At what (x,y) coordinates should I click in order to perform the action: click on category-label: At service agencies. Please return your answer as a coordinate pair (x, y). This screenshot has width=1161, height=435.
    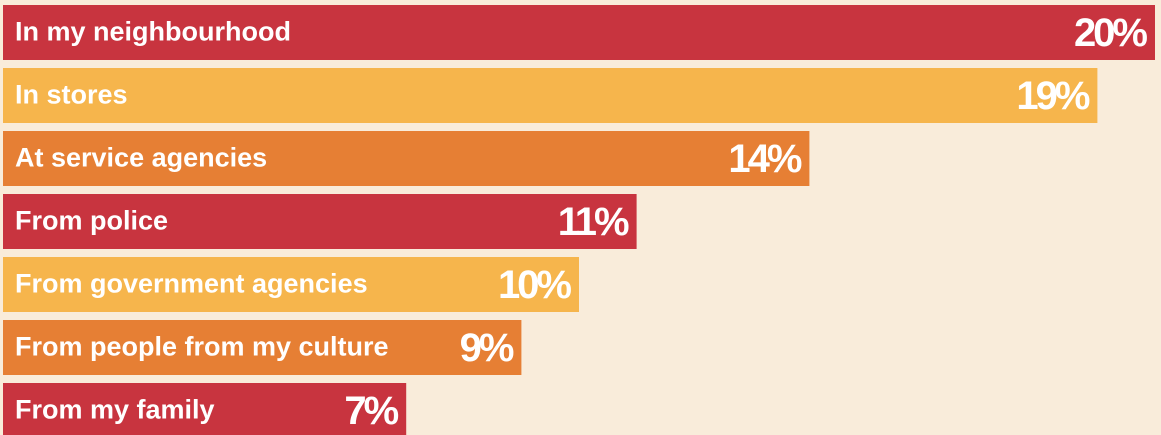
    Looking at the image, I should click on (141, 158).